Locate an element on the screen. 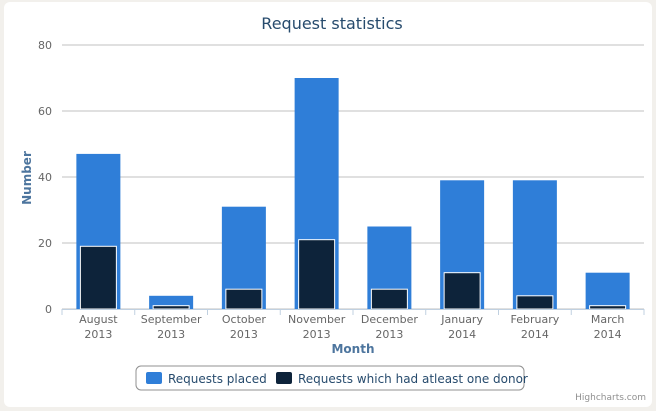 The height and width of the screenshot is (411, 656). chart-title: Request statistics is located at coordinates (331, 23).